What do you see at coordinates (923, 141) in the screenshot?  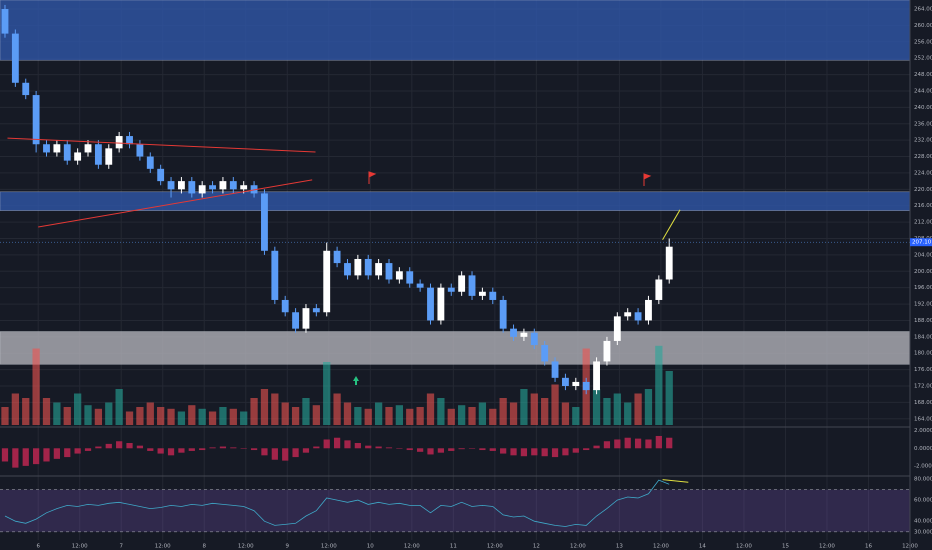 I see `y-tick-label: 232.00` at bounding box center [923, 141].